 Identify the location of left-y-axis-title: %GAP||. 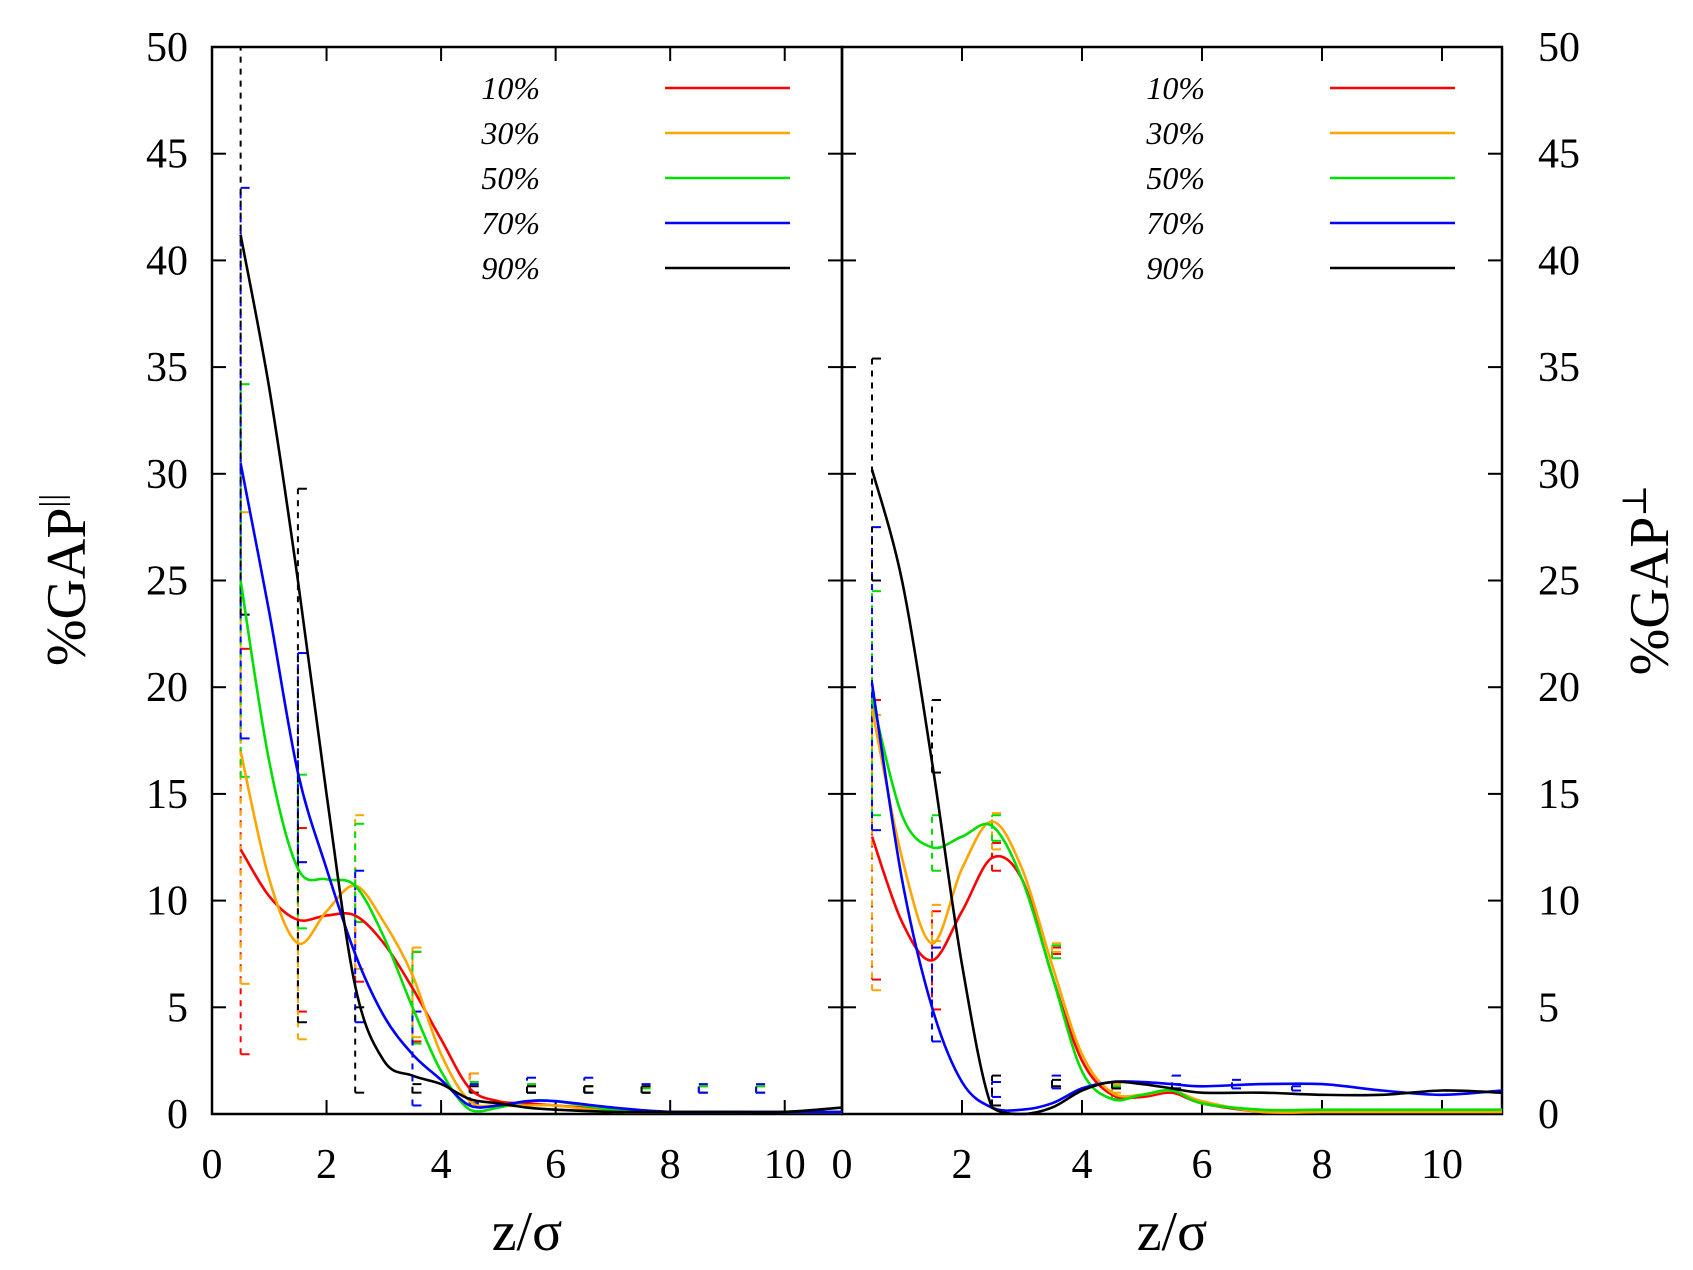
(66, 580).